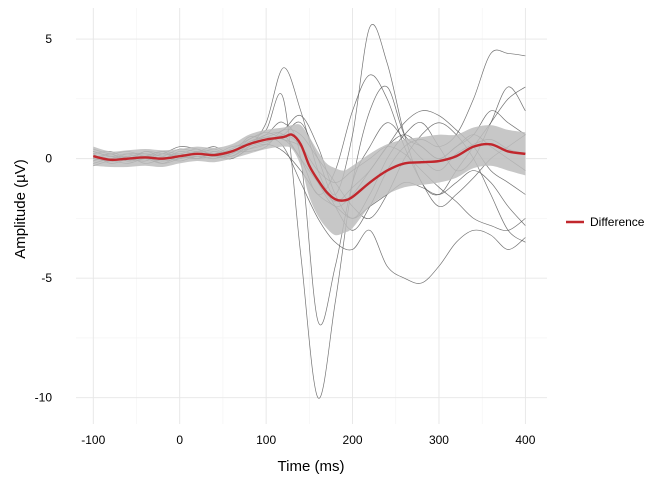 Image resolution: width=672 pixels, height=480 pixels. I want to click on x-axis-title: Time (ms), so click(311, 466).